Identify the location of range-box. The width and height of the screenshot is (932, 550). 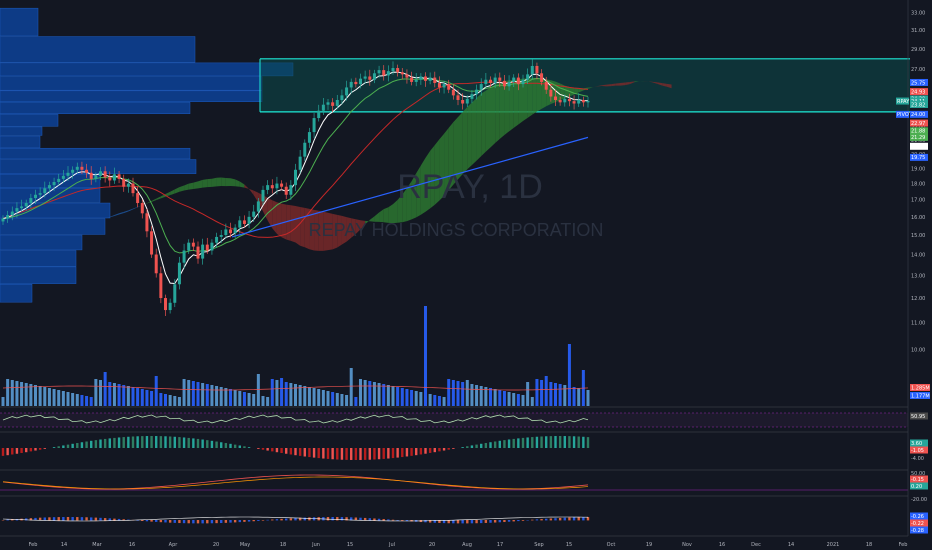
(584, 85).